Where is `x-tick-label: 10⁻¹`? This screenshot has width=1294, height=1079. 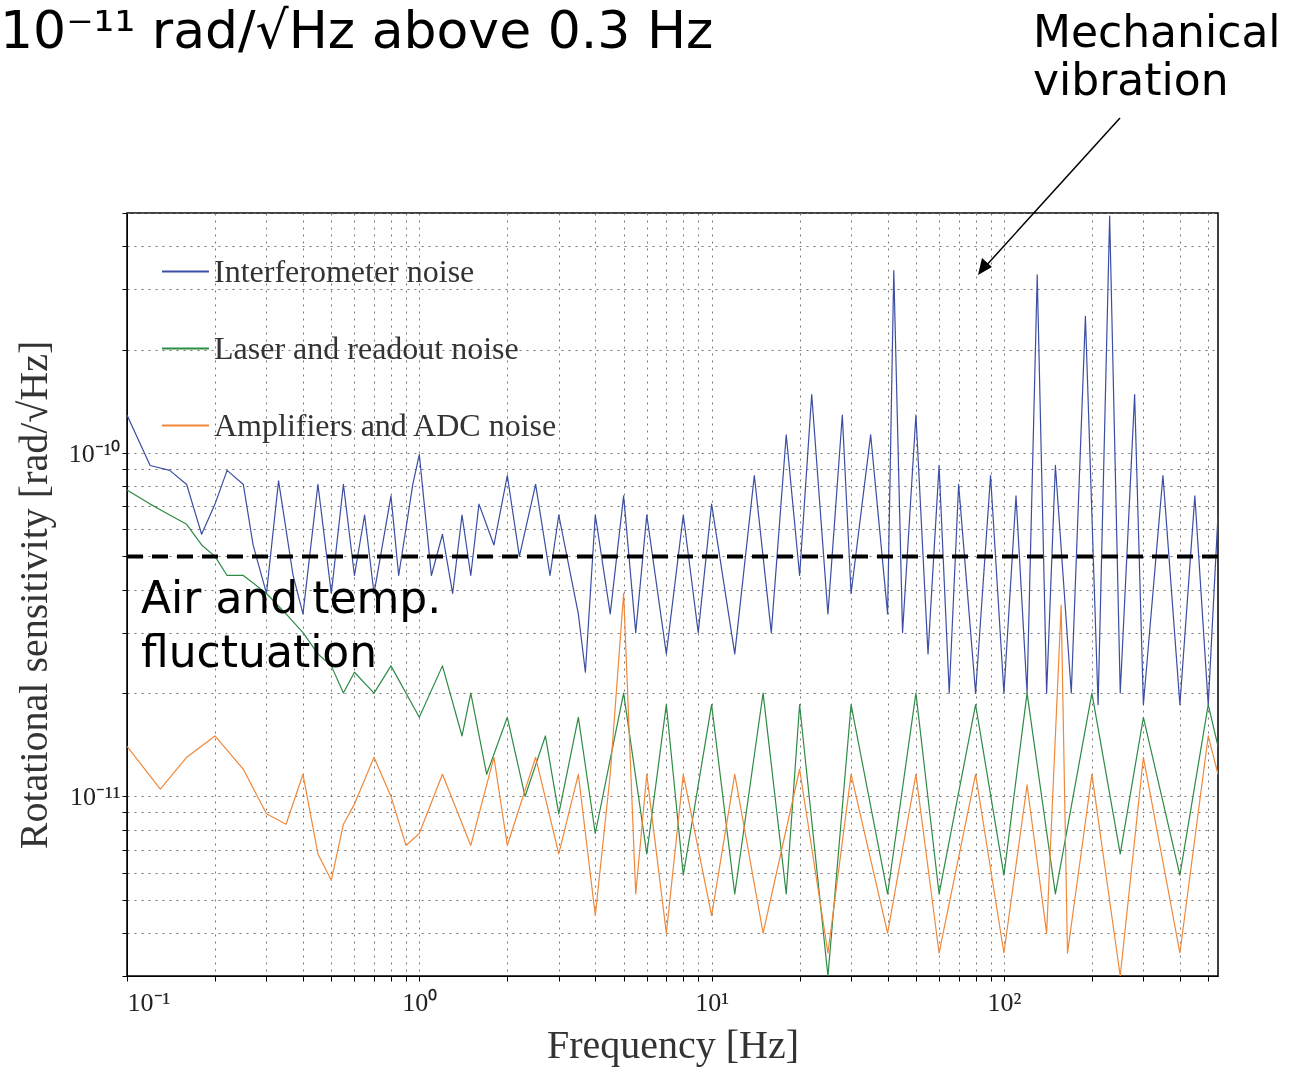 x-tick-label: 10⁻¹ is located at coordinates (149, 1002).